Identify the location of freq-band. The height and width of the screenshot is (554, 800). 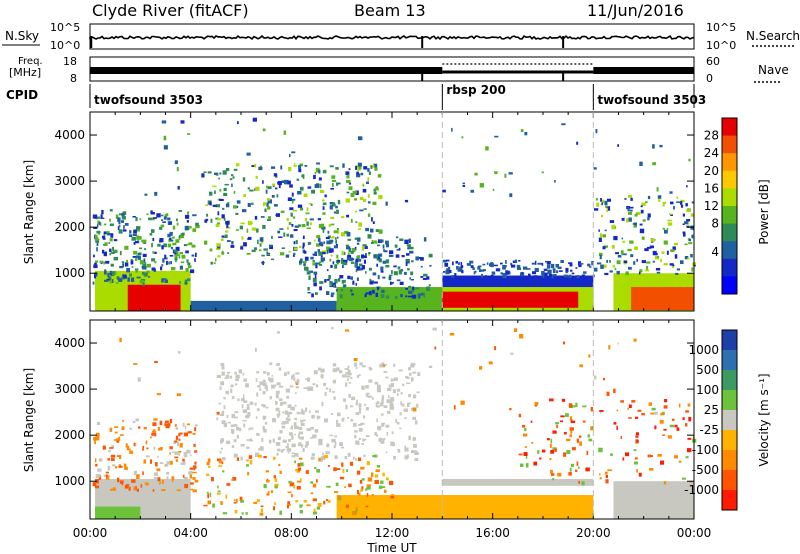
(643, 70).